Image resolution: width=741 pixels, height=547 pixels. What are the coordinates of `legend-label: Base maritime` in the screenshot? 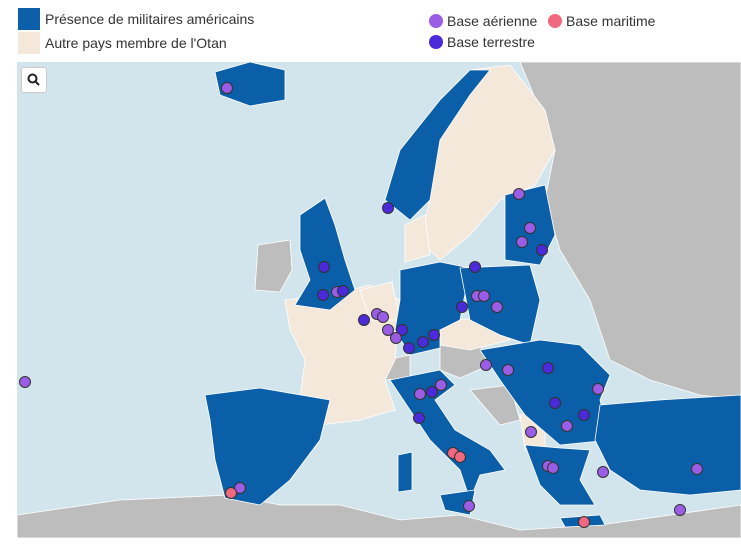 It's located at (611, 21).